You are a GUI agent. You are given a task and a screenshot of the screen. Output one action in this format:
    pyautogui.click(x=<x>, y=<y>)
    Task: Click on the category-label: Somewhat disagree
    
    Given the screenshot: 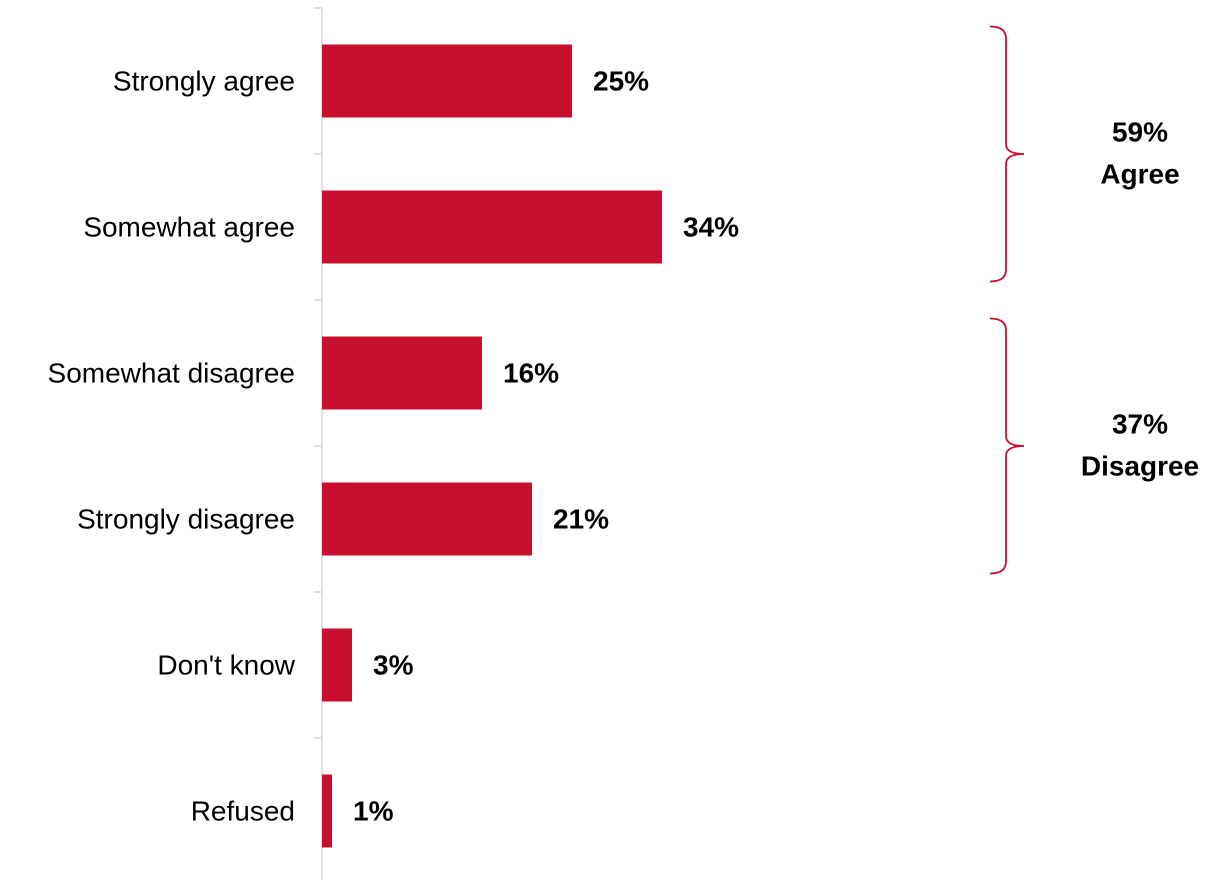 What is the action you would take?
    pyautogui.click(x=171, y=373)
    